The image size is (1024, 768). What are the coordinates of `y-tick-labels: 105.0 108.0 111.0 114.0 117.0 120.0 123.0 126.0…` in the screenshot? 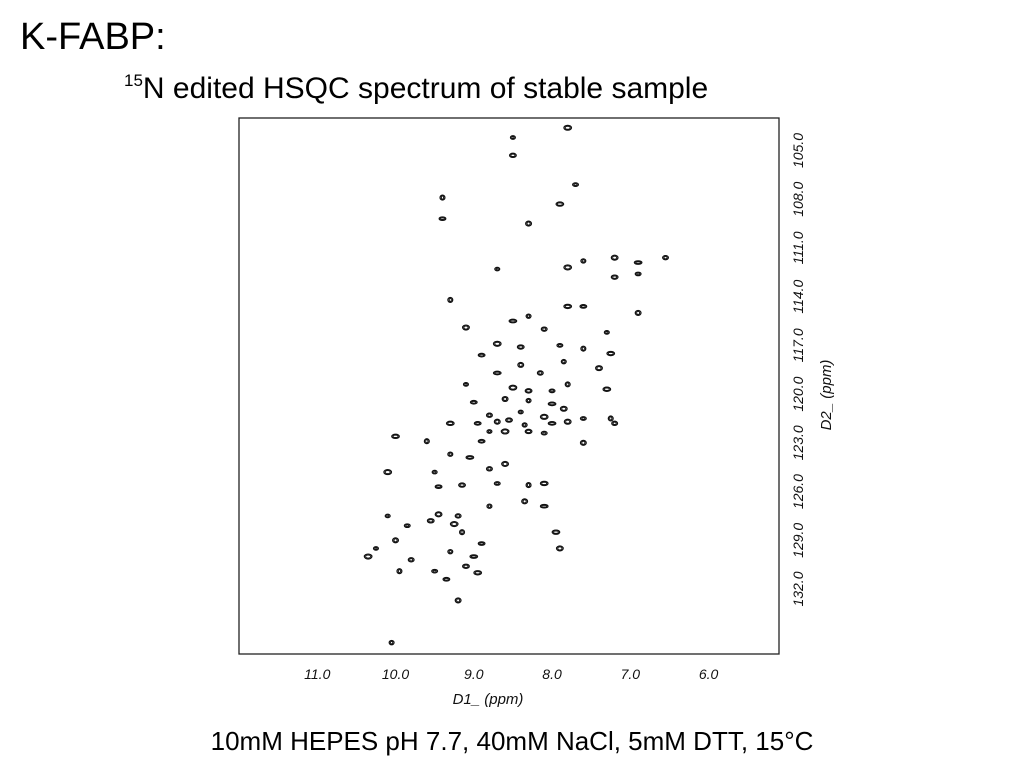 It's located at (798, 370).